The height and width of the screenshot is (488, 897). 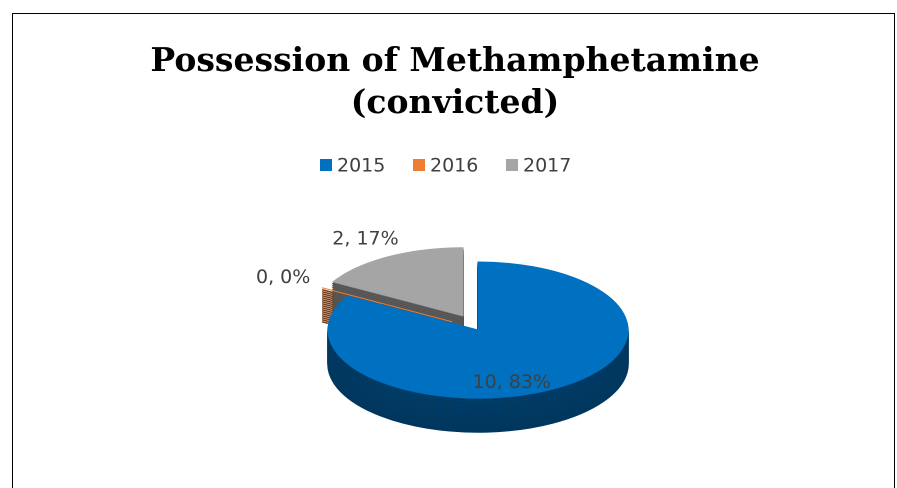 What do you see at coordinates (454, 59) in the screenshot?
I see `chart-title: Possession of Methamphetamine` at bounding box center [454, 59].